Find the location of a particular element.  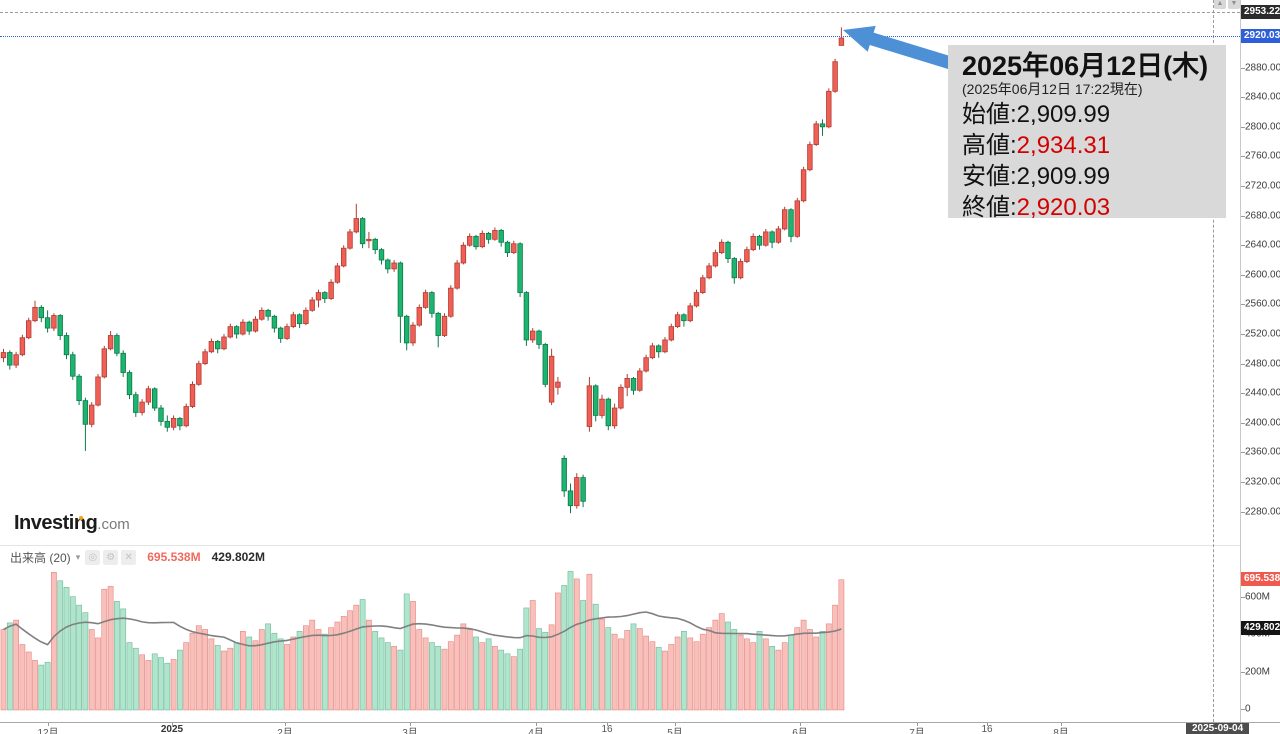

close-icon: ✕ is located at coordinates (129, 557).